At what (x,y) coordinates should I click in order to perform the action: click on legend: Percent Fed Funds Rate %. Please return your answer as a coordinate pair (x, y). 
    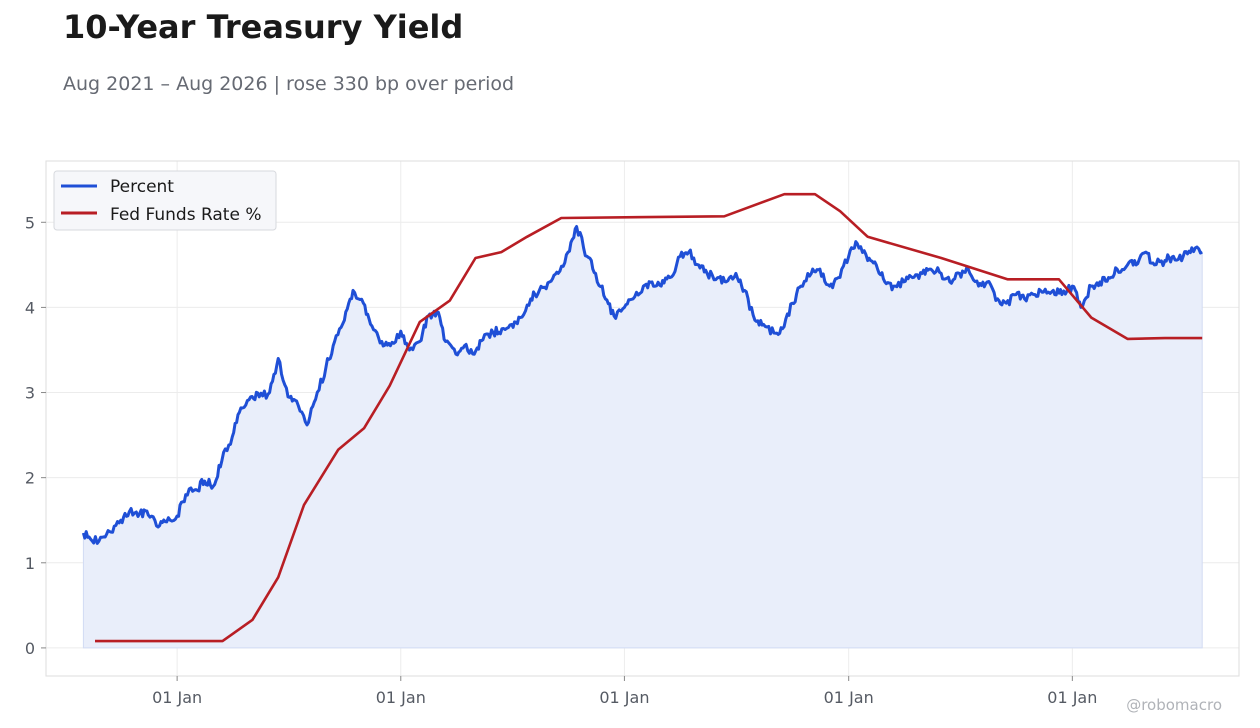
    Looking at the image, I should click on (165, 200).